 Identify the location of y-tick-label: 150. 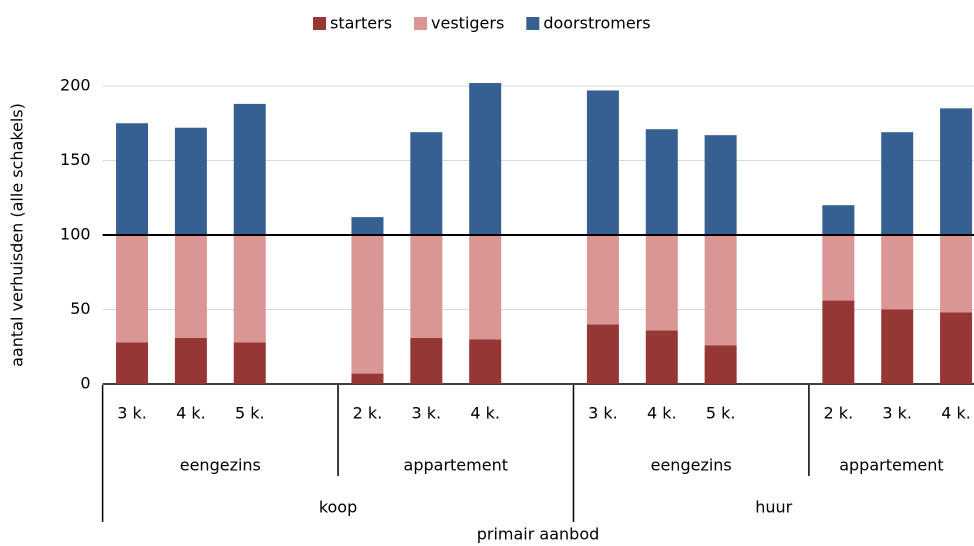
(75, 159).